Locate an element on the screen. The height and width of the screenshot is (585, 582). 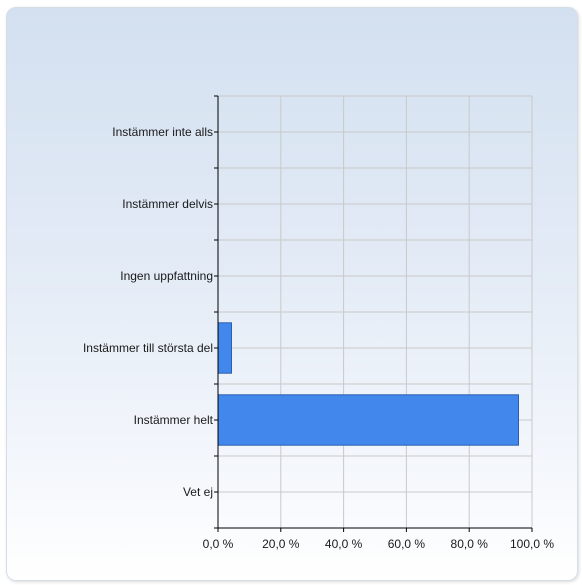
x-tick-label: 100,0 % is located at coordinates (532, 544).